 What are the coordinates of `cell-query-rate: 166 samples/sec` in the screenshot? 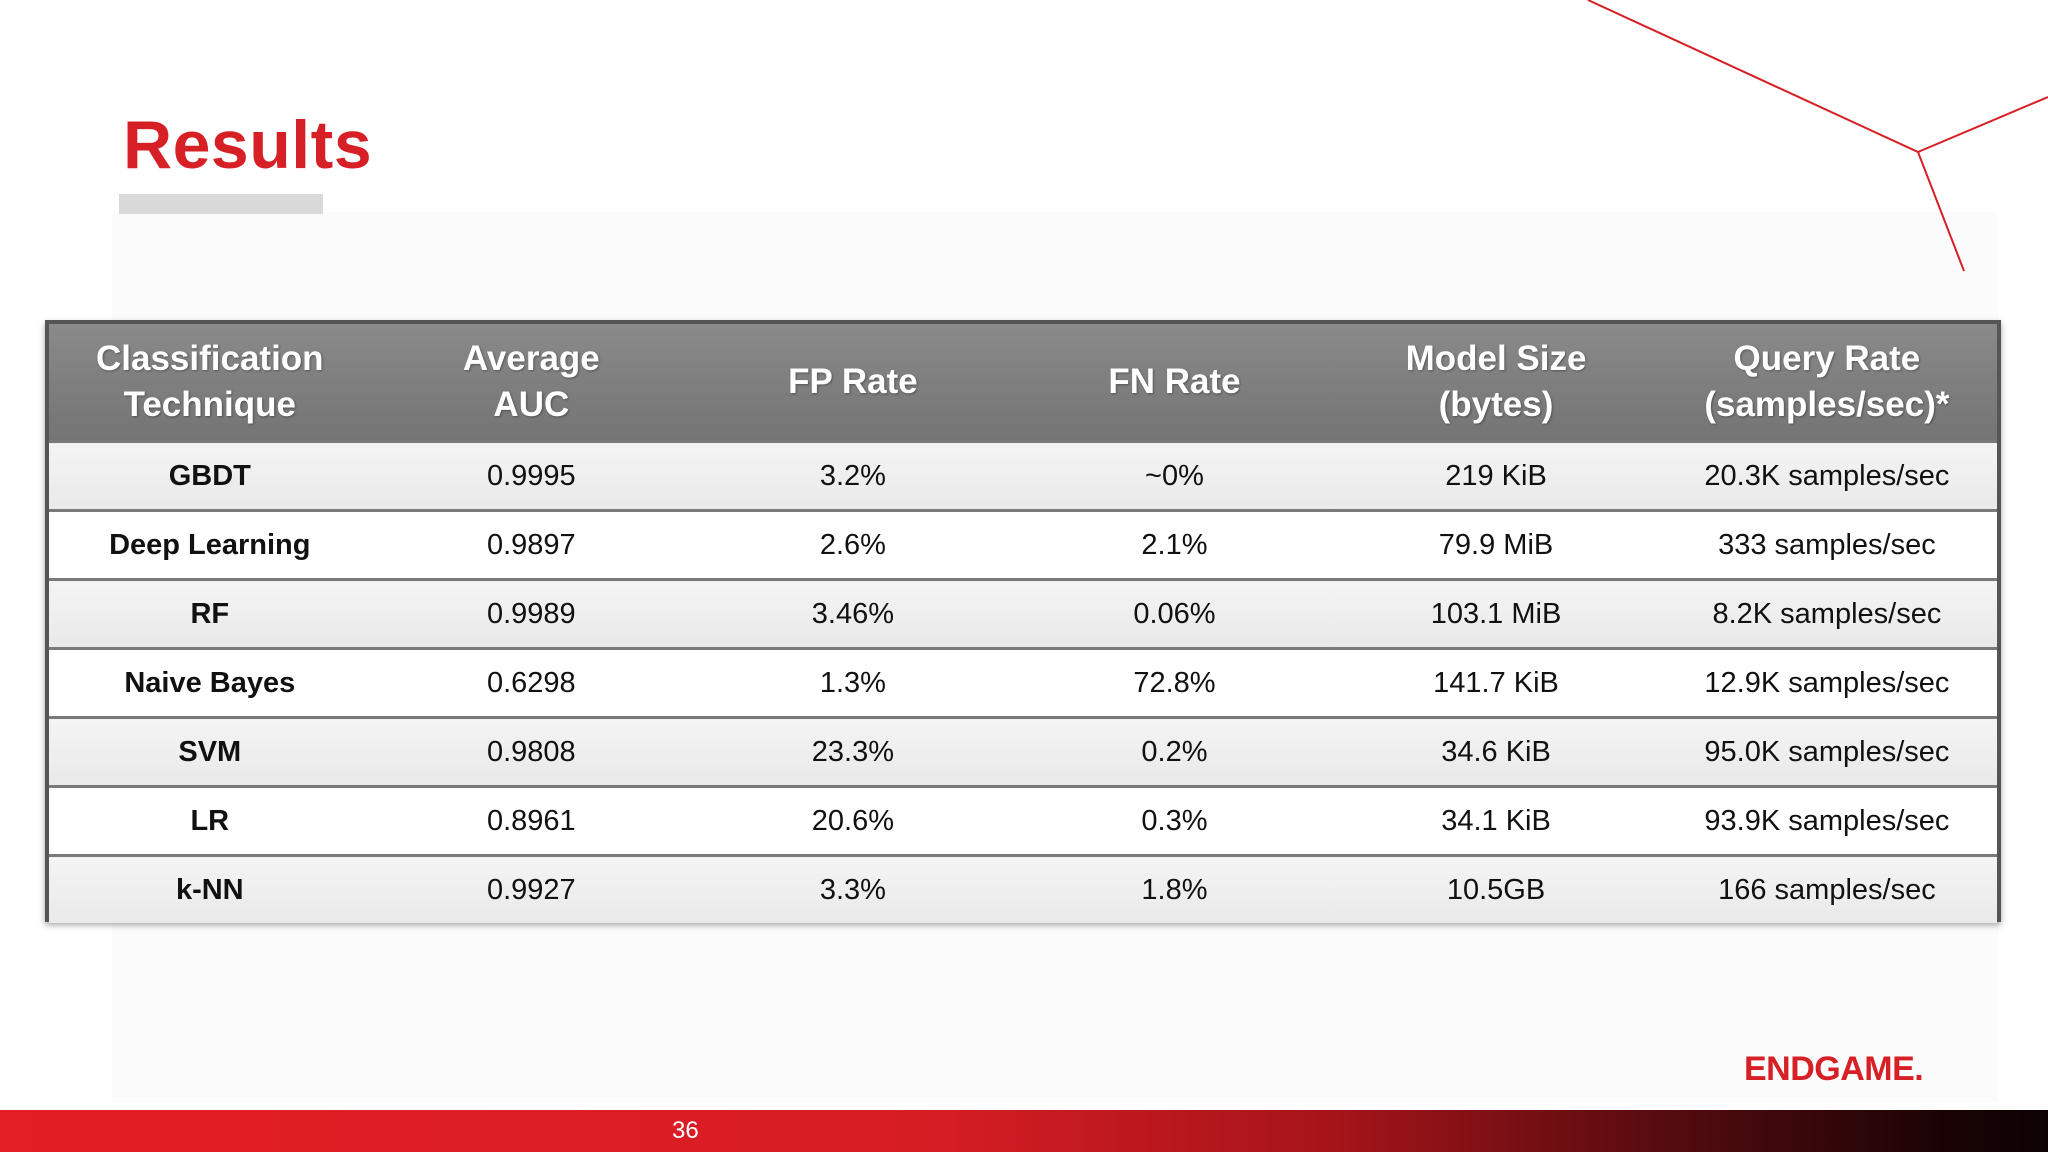 It's located at (1826, 888).